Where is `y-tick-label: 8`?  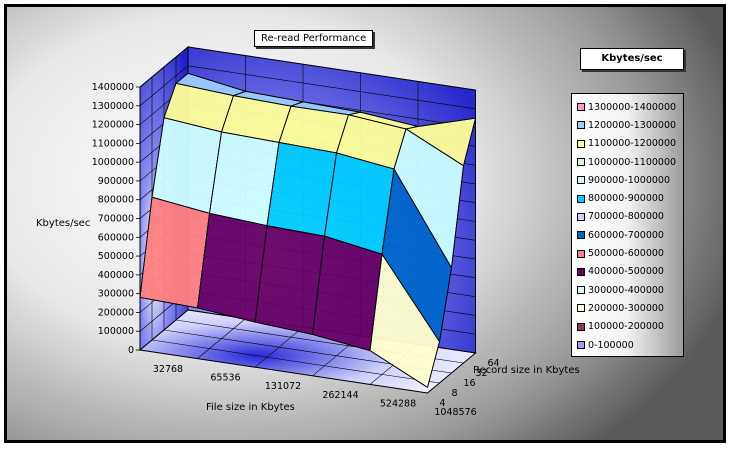
y-tick-label: 8 is located at coordinates (455, 393).